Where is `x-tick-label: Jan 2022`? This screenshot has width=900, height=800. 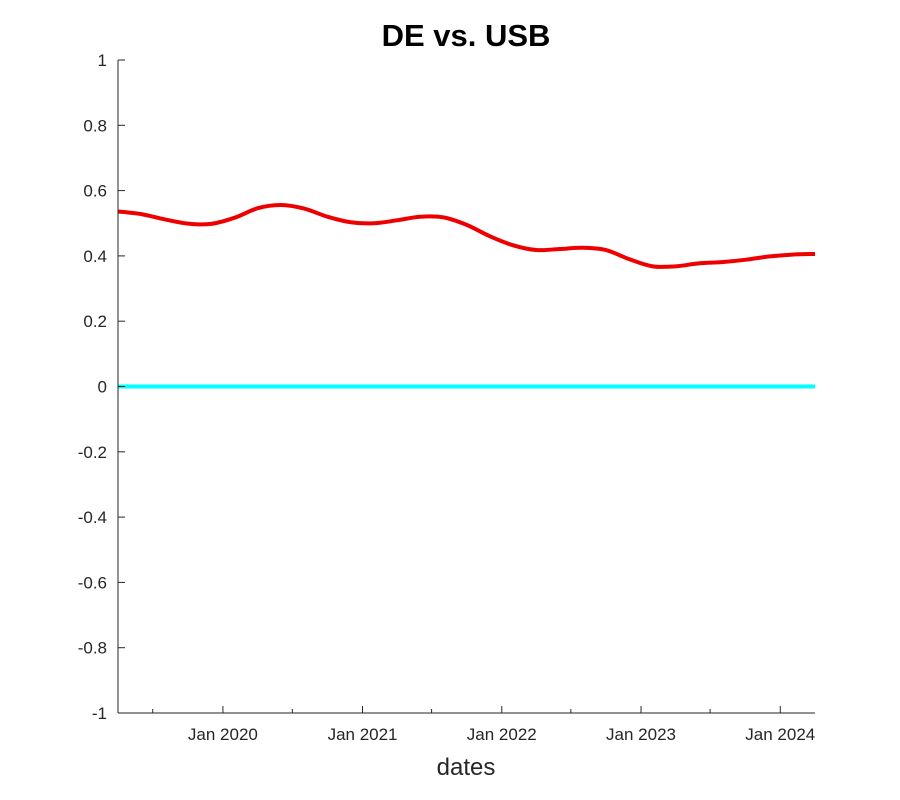 x-tick-label: Jan 2022 is located at coordinates (502, 734).